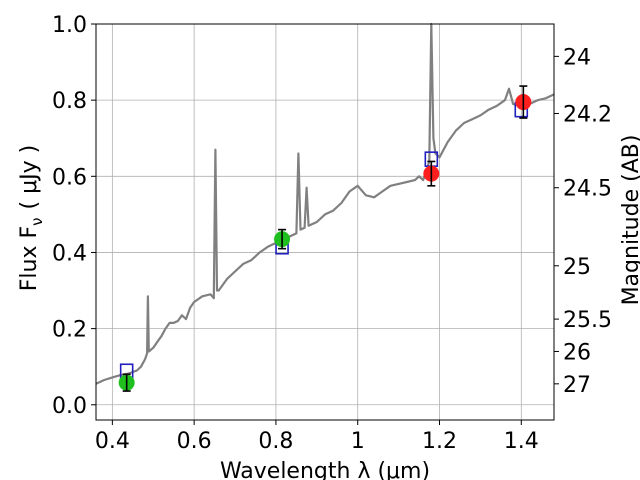 The height and width of the screenshot is (480, 640). I want to click on y-axis: 0.0 0.2 0.4 0.6 0.8 1.0, so click(74, 216).